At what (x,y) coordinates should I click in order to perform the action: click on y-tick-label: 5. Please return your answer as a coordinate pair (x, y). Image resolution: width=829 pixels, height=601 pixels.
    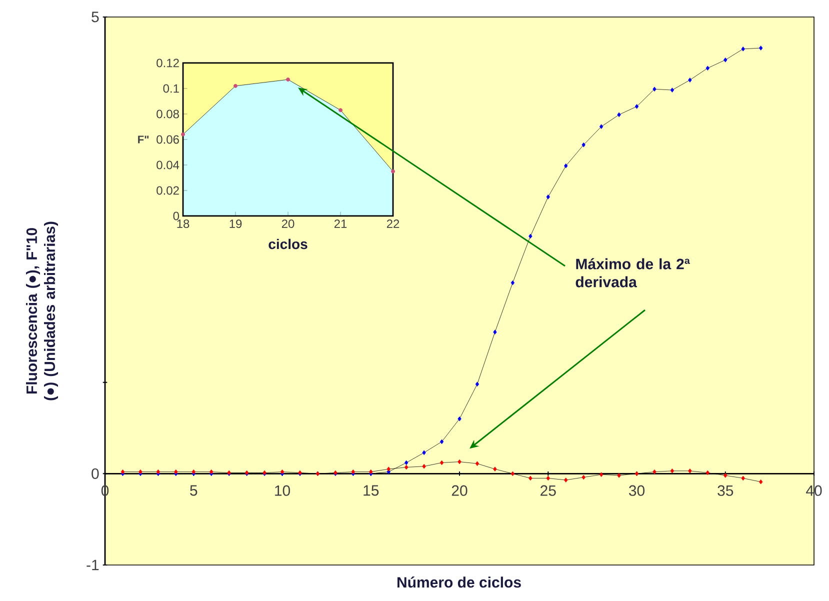
    Looking at the image, I should click on (95, 17).